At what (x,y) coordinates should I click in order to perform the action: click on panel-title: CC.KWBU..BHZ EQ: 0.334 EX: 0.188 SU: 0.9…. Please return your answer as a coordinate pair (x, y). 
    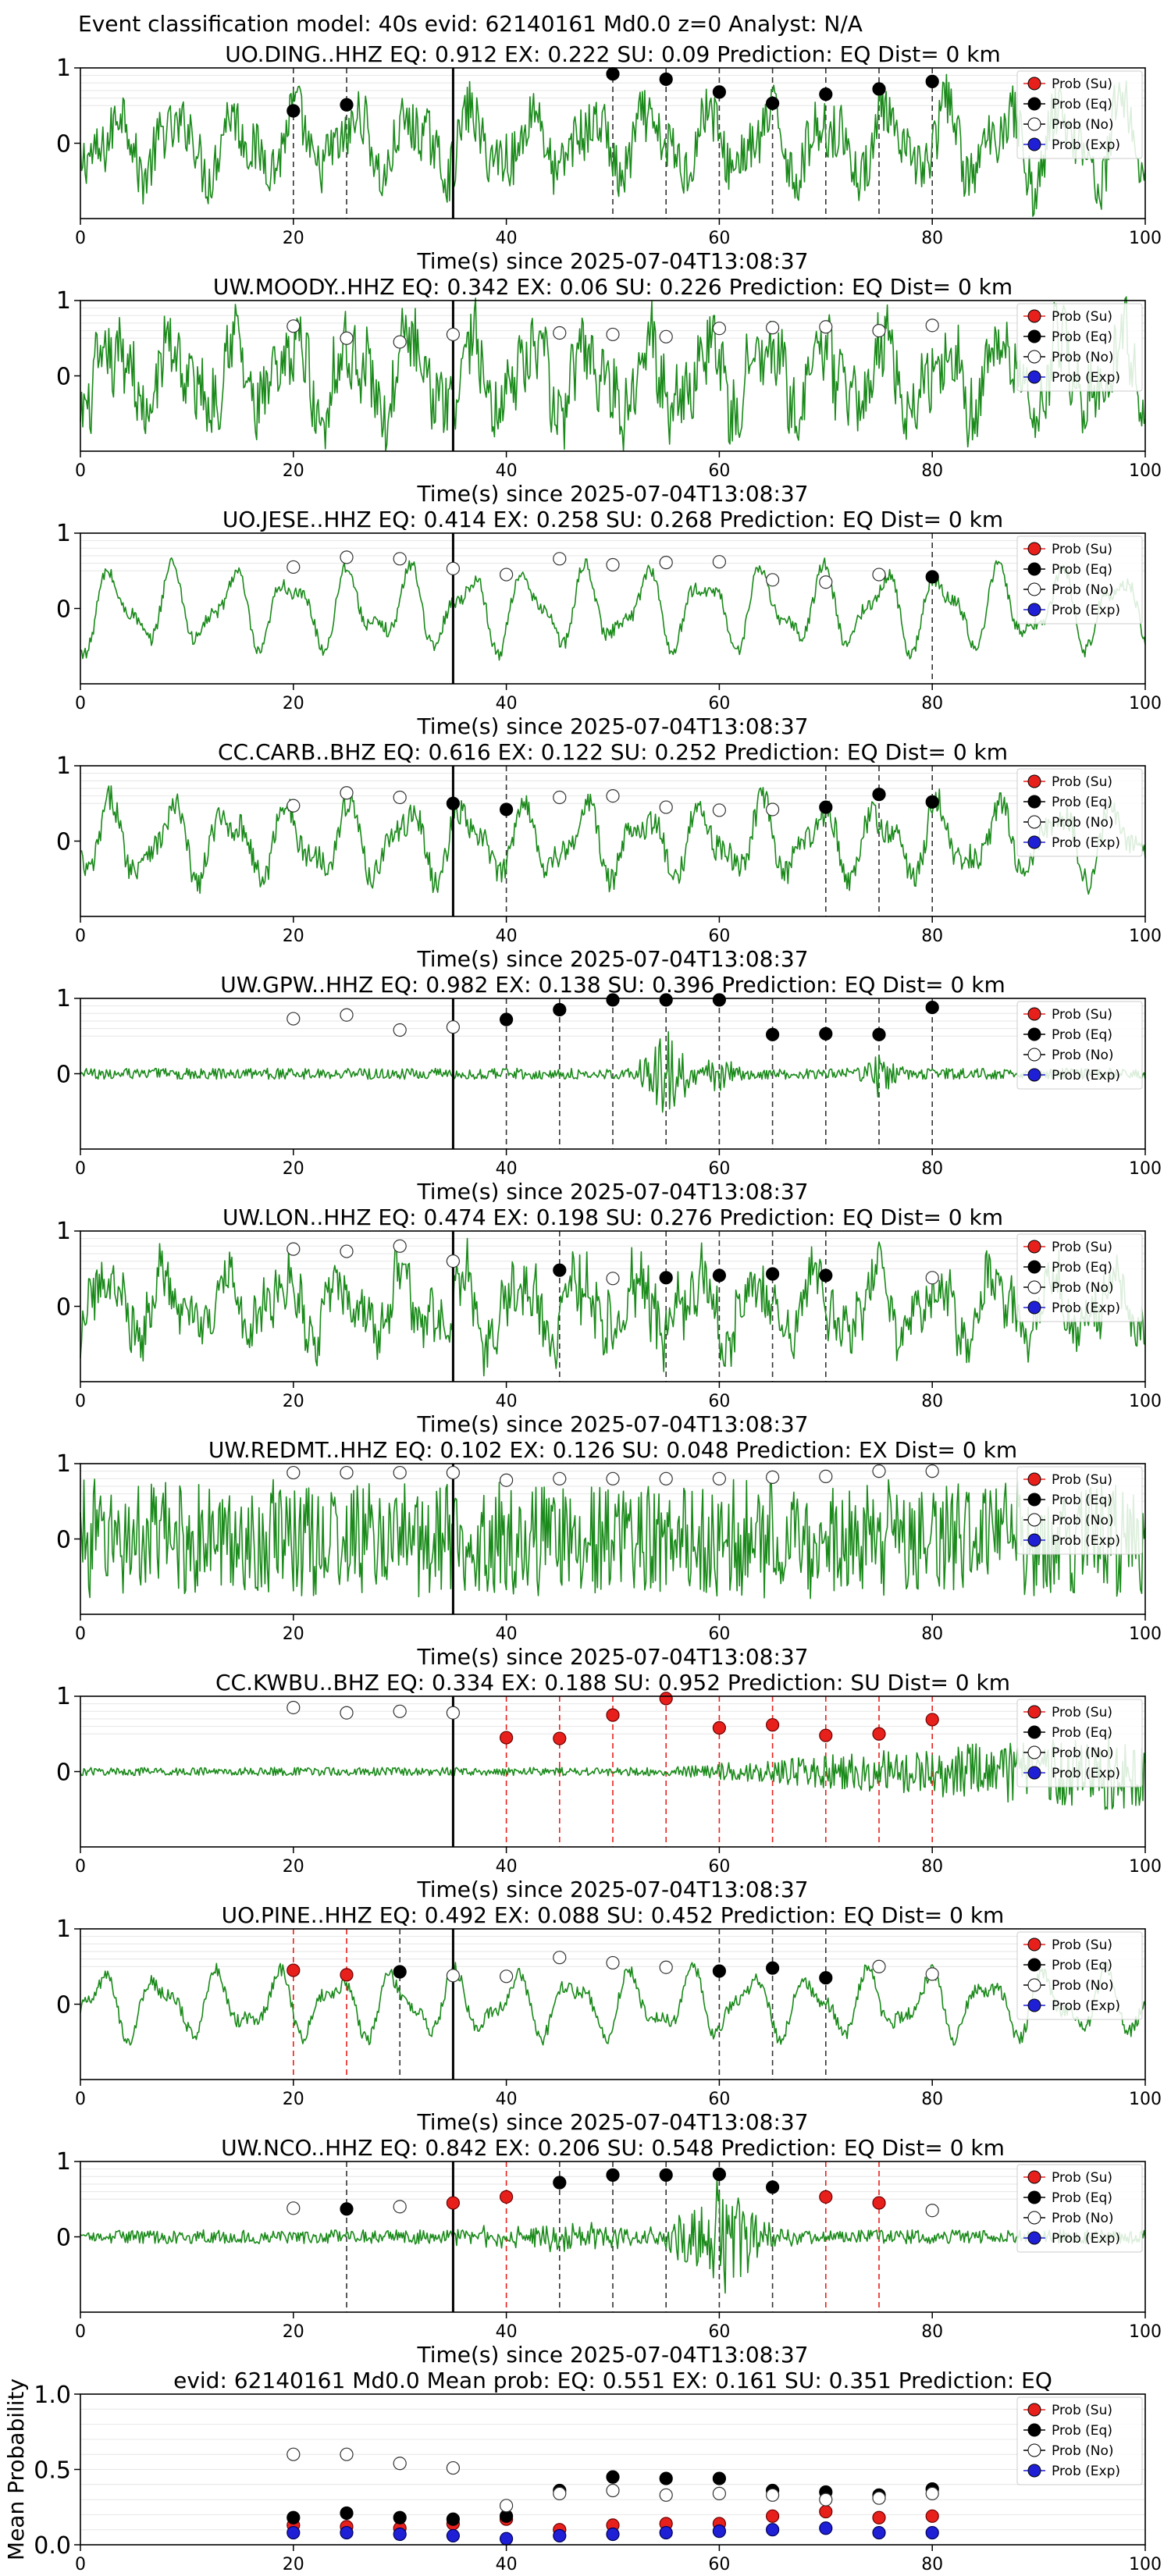
    Looking at the image, I should click on (612, 1682).